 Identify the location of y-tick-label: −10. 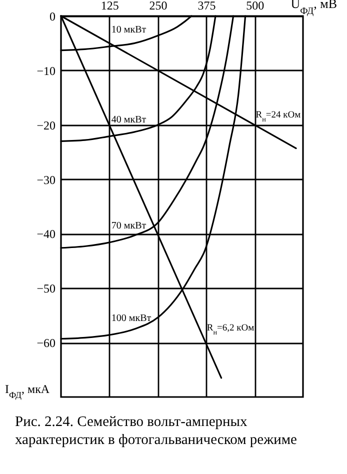
(46, 71).